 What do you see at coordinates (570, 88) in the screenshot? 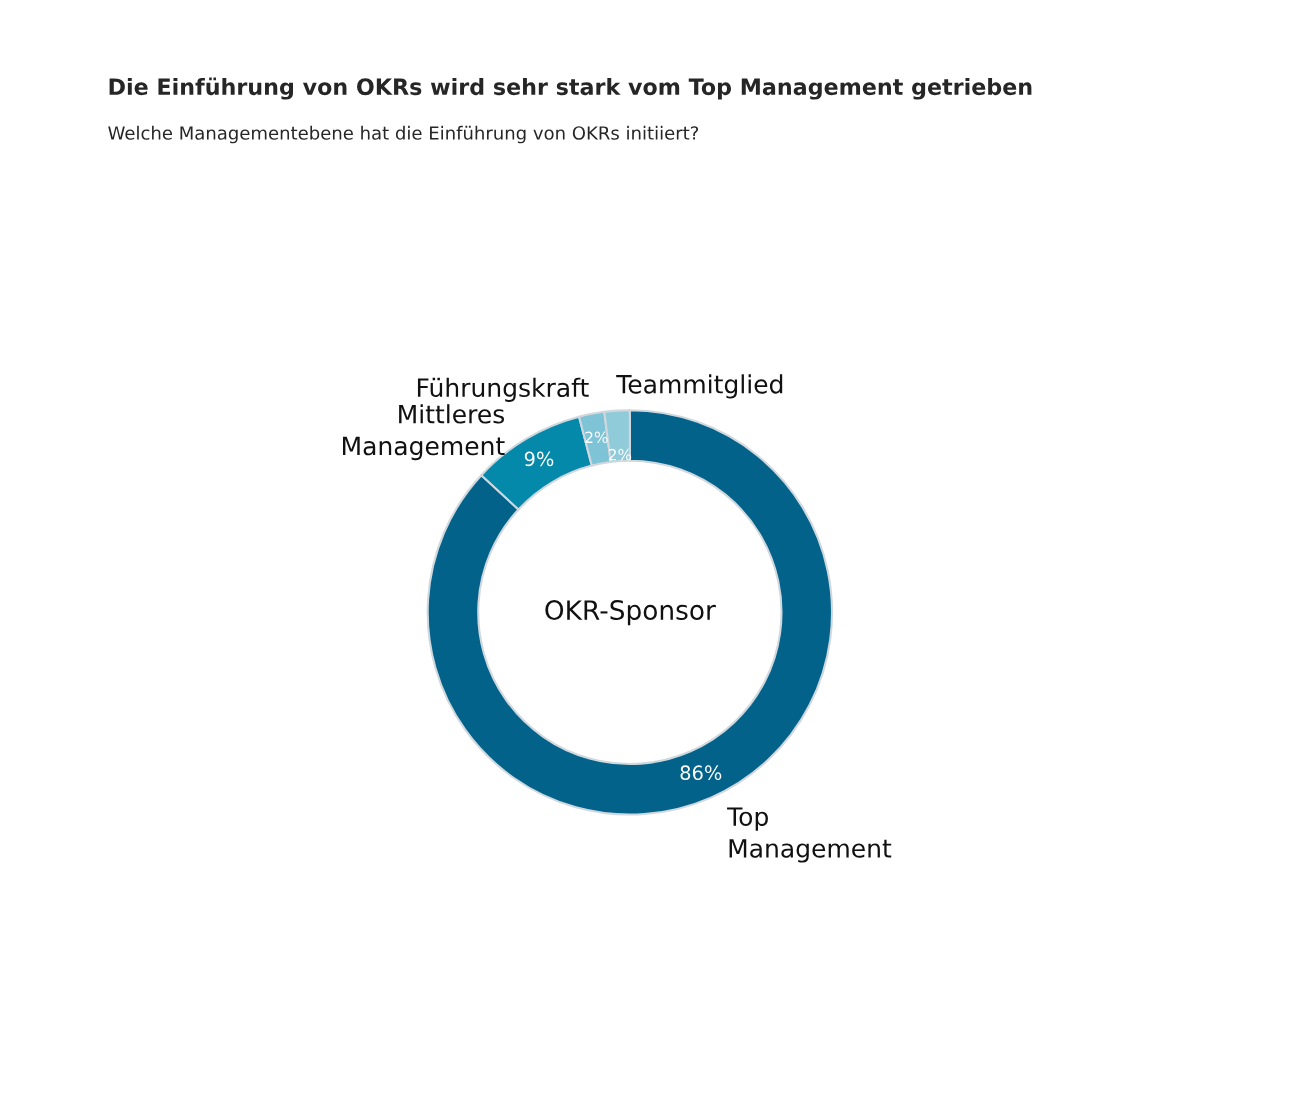
I see `chart-title: Die Einführung von OKRs wird sehr stark vom Top Management getrieben` at bounding box center [570, 88].